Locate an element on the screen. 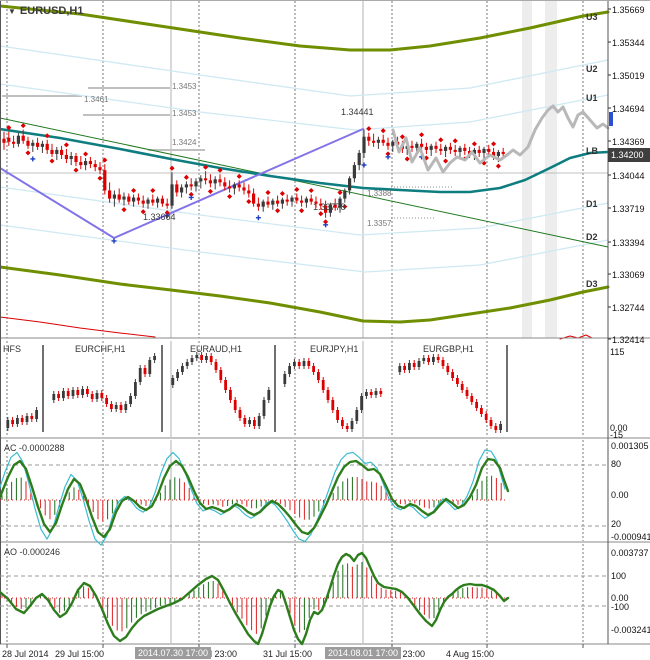 The image size is (650, 660). ao-axis-label: -100 is located at coordinates (620, 607).